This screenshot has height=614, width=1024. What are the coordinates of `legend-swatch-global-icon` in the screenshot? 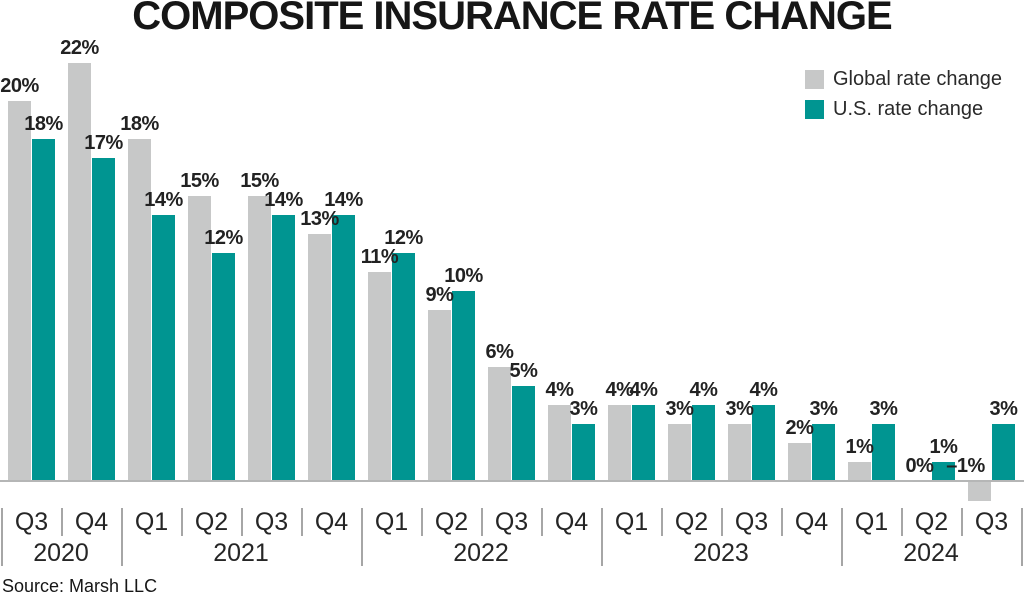 It's located at (814, 79).